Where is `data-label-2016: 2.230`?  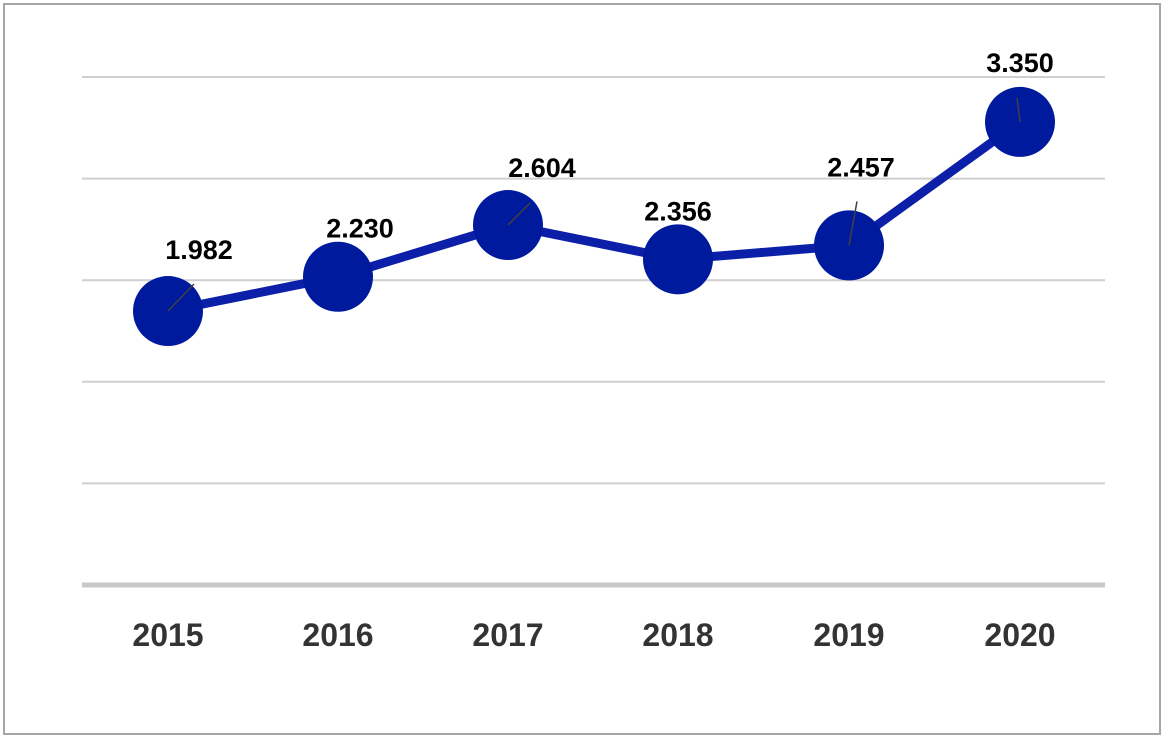
data-label-2016: 2.230 is located at coordinates (360, 229).